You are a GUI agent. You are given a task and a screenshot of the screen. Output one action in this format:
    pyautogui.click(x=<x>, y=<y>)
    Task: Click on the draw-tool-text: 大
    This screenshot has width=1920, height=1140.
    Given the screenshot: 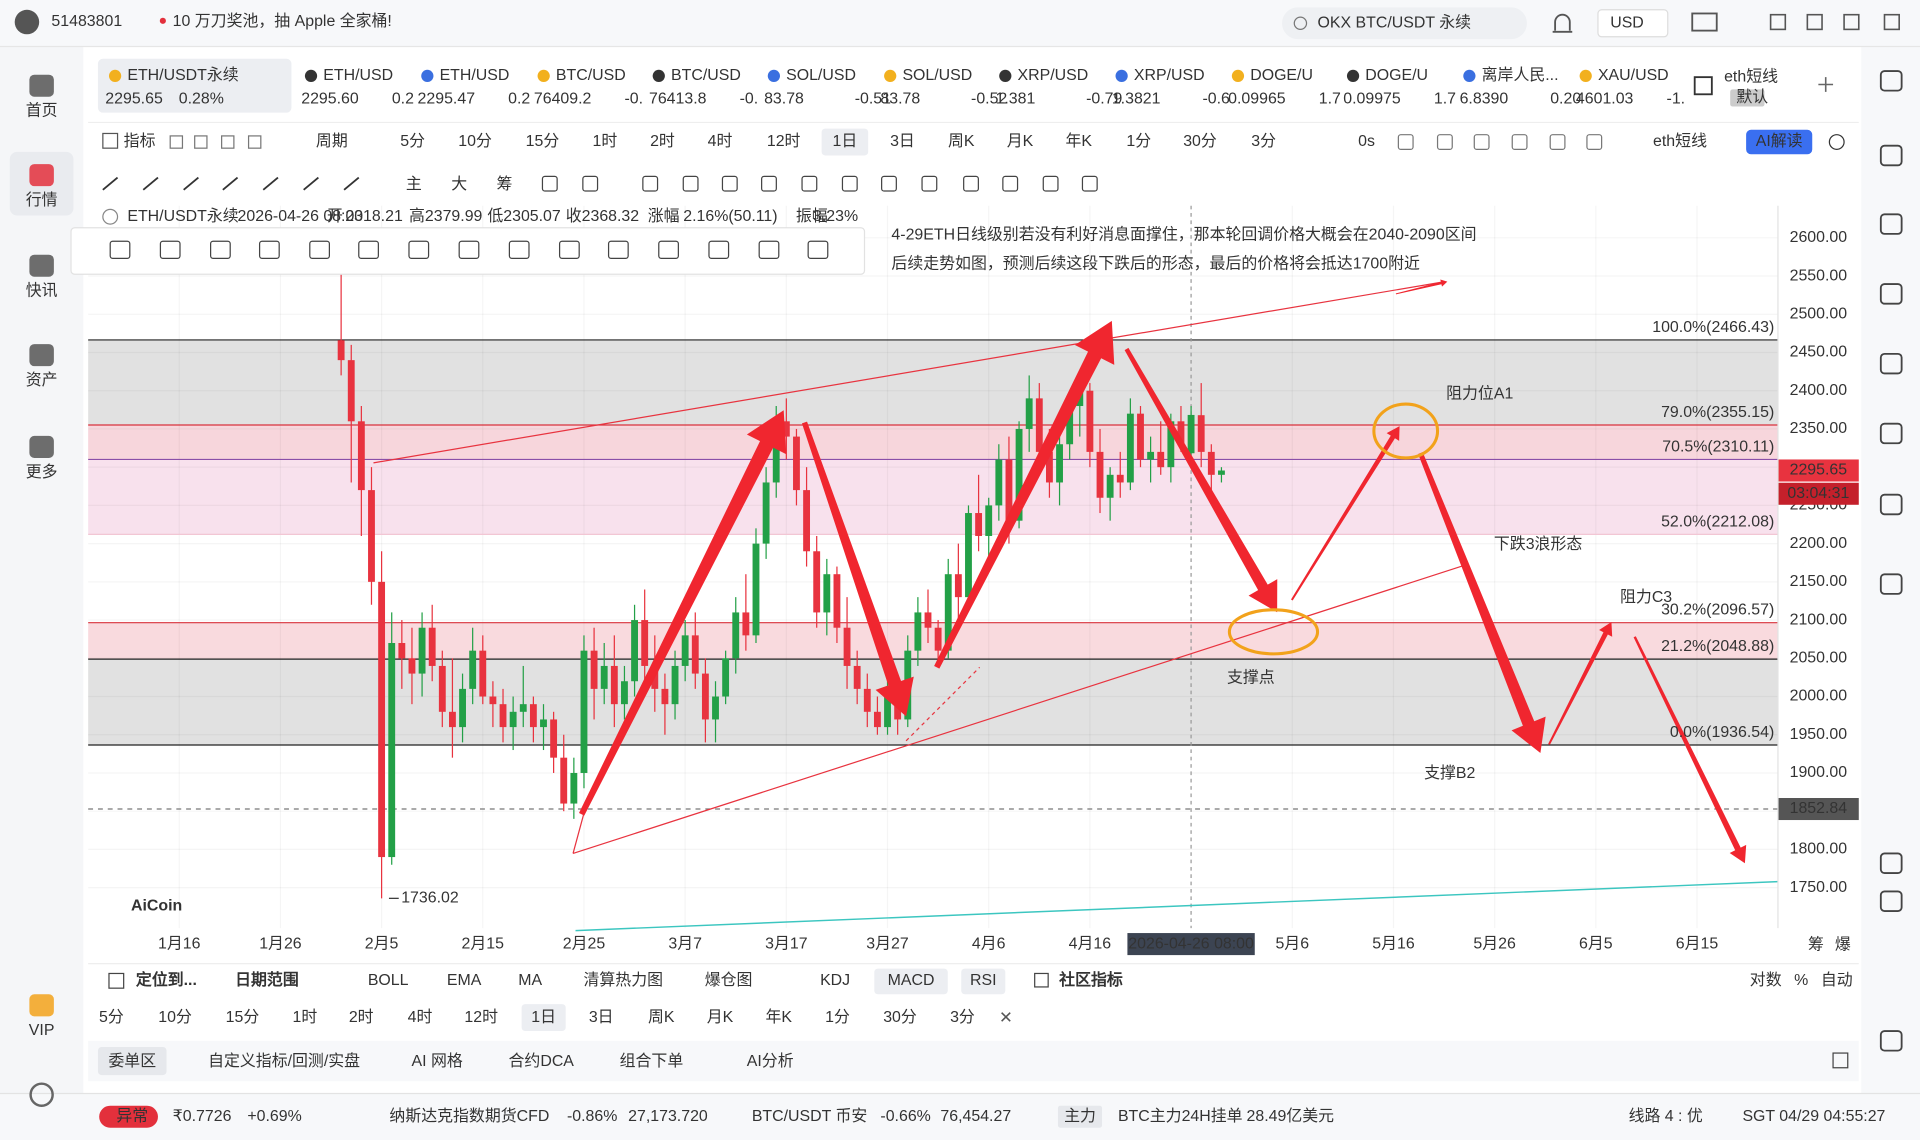 What is the action you would take?
    pyautogui.click(x=459, y=184)
    